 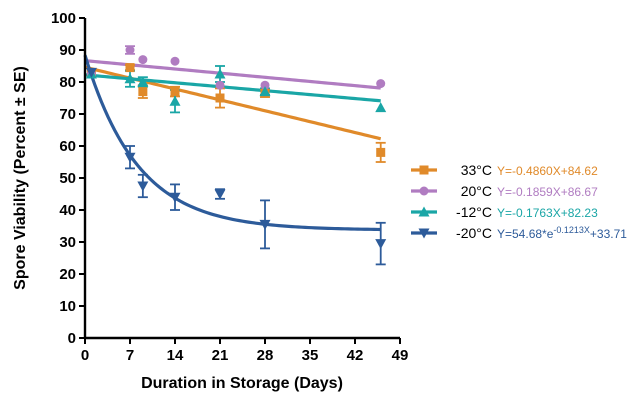 What do you see at coordinates (424, 233) in the screenshot?
I see `legend-triangle-down-marker` at bounding box center [424, 233].